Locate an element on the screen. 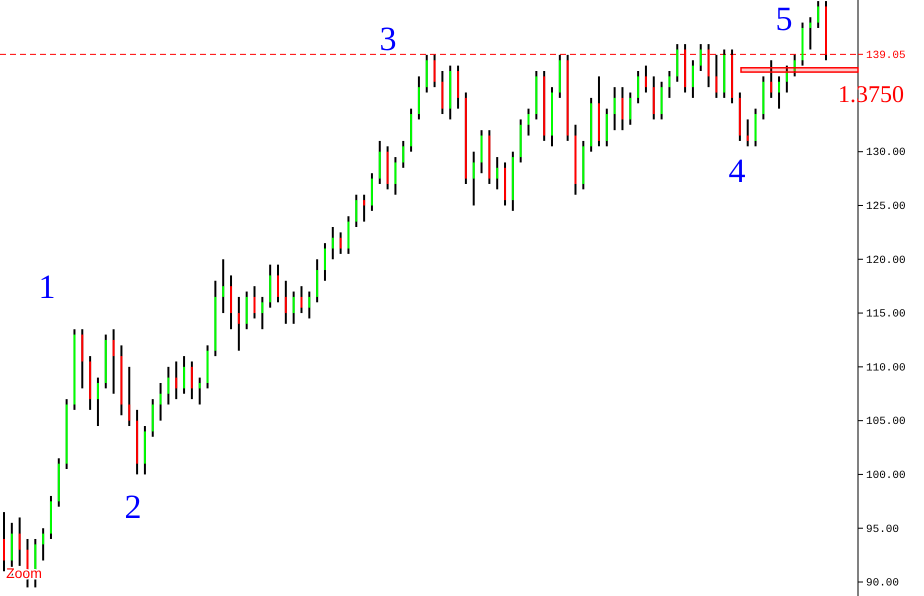  annotation: 3 is located at coordinates (388, 39).